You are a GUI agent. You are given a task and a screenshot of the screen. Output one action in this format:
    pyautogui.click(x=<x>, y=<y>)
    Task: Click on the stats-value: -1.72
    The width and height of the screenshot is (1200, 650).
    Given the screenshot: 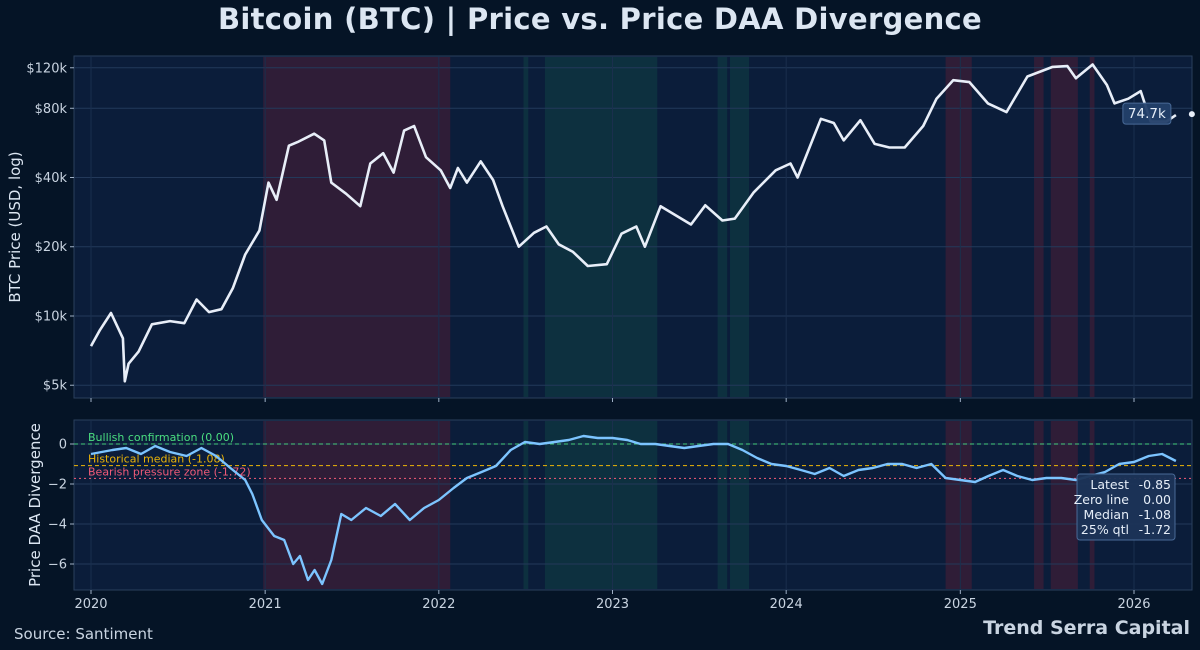 What is the action you would take?
    pyautogui.click(x=1155, y=529)
    